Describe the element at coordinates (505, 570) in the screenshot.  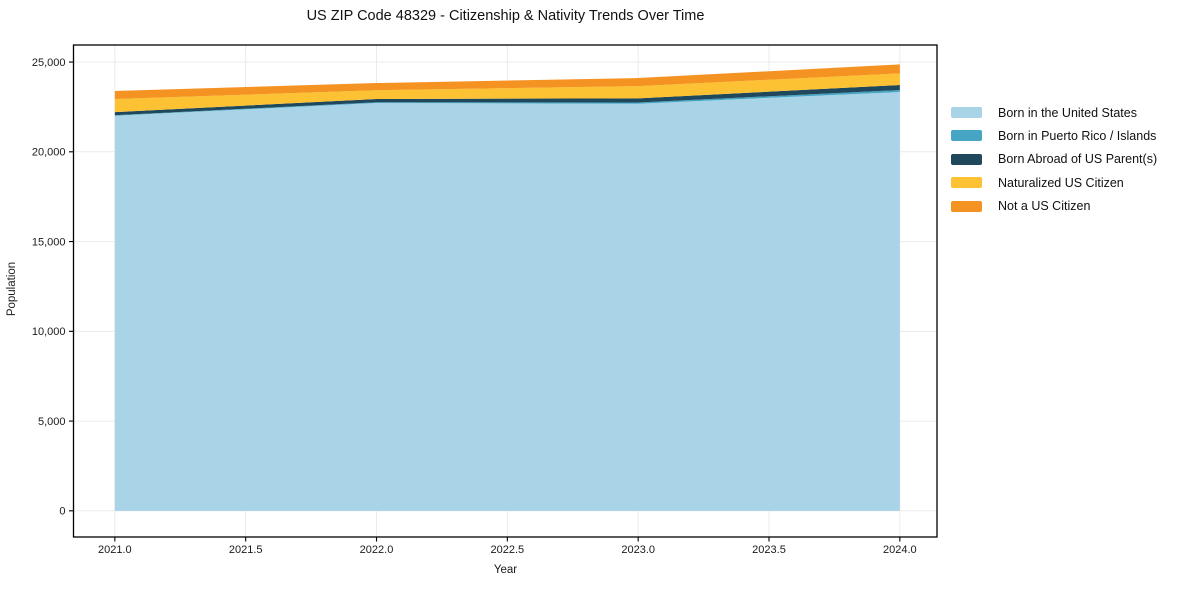
I see `x-axis-label: Year` at that location.